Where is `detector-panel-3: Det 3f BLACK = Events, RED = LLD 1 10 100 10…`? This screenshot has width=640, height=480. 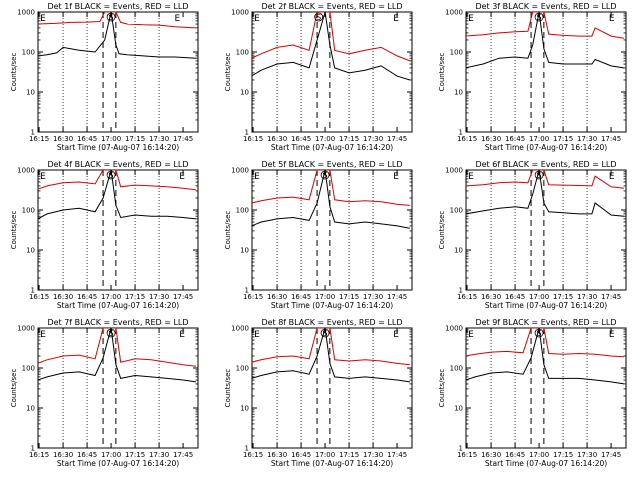
detector-panel-3: Det 3f BLACK = Events, RED = LLD 1 10 100 10… is located at coordinates (532, 77).